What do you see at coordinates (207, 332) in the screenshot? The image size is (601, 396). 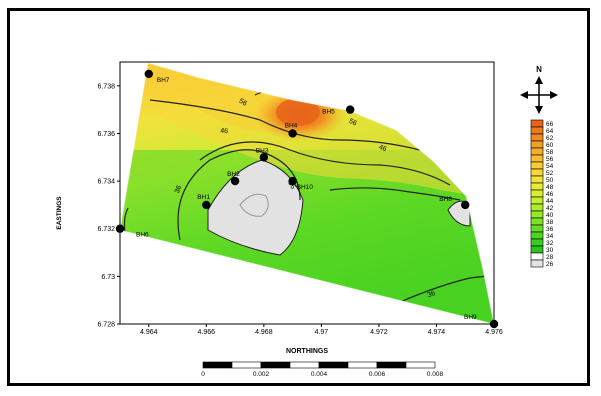 I see `x-tick-label: 4.966` at bounding box center [207, 332].